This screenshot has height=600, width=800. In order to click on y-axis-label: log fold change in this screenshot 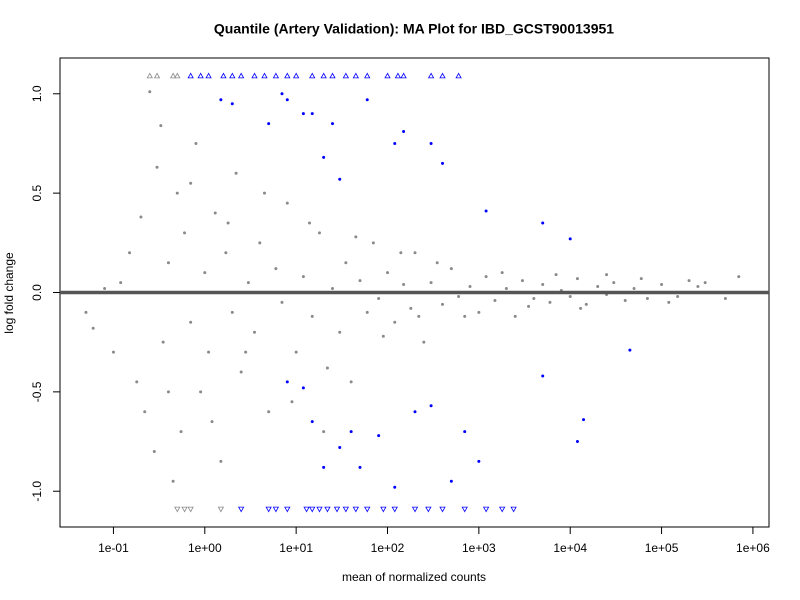, I will do `click(9, 293)`.